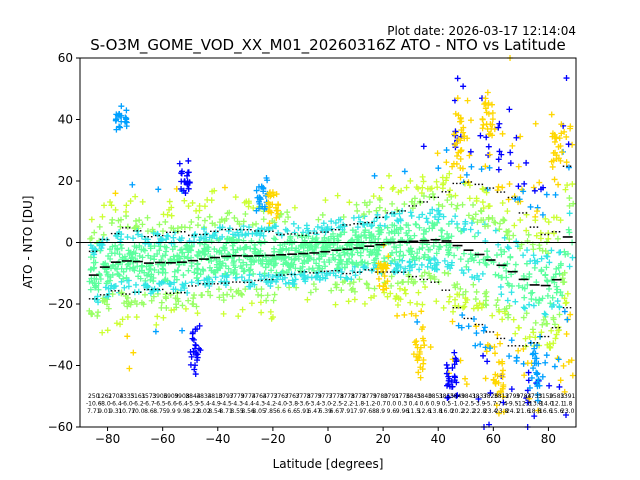 The width and height of the screenshot is (640, 480). I want to click on bin-stat-label: -5.4, so click(204, 403).